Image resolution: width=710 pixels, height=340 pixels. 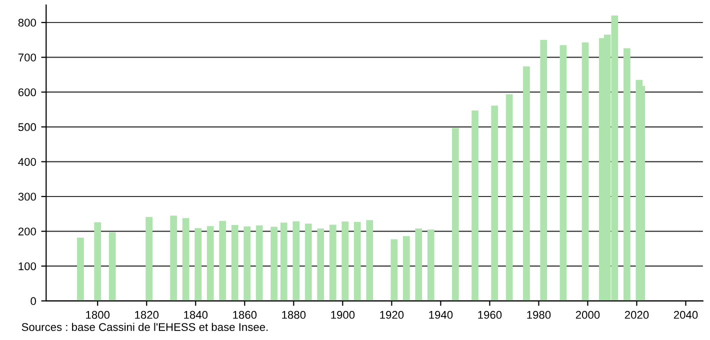 I want to click on x-tick-label: 1880, so click(x=294, y=314).